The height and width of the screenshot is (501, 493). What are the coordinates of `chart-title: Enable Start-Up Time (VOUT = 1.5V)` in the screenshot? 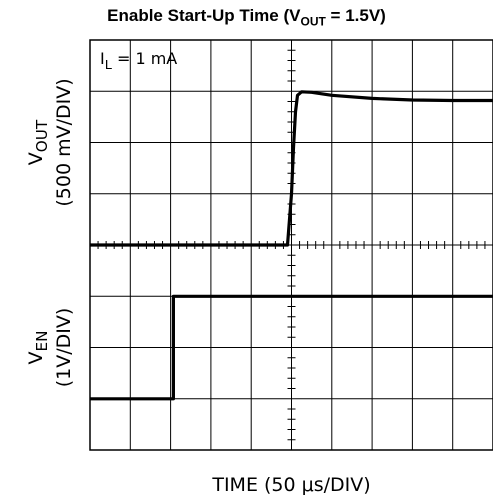 It's located at (246, 17).